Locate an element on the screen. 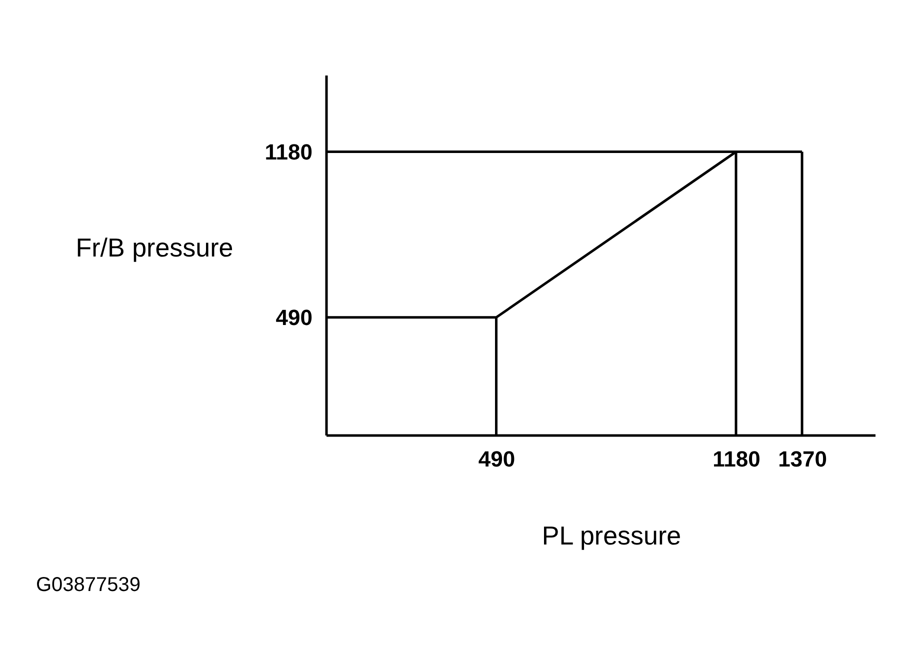 The height and width of the screenshot is (671, 912). y-axis-title: Fr/B pressure is located at coordinates (155, 247).